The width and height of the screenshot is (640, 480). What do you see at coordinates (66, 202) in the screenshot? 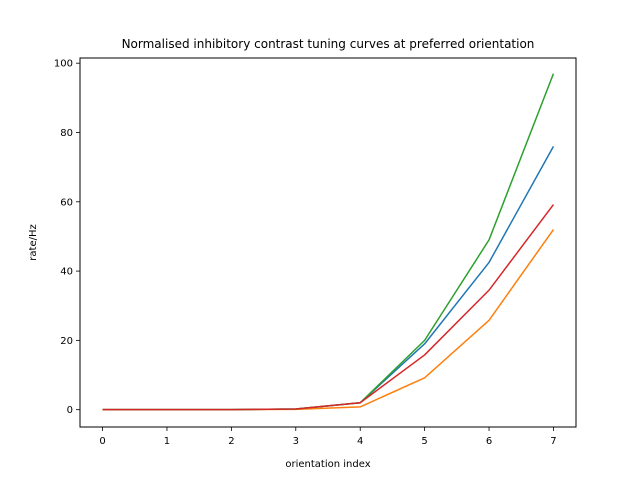
I see `y-tick-label: 60` at bounding box center [66, 202].